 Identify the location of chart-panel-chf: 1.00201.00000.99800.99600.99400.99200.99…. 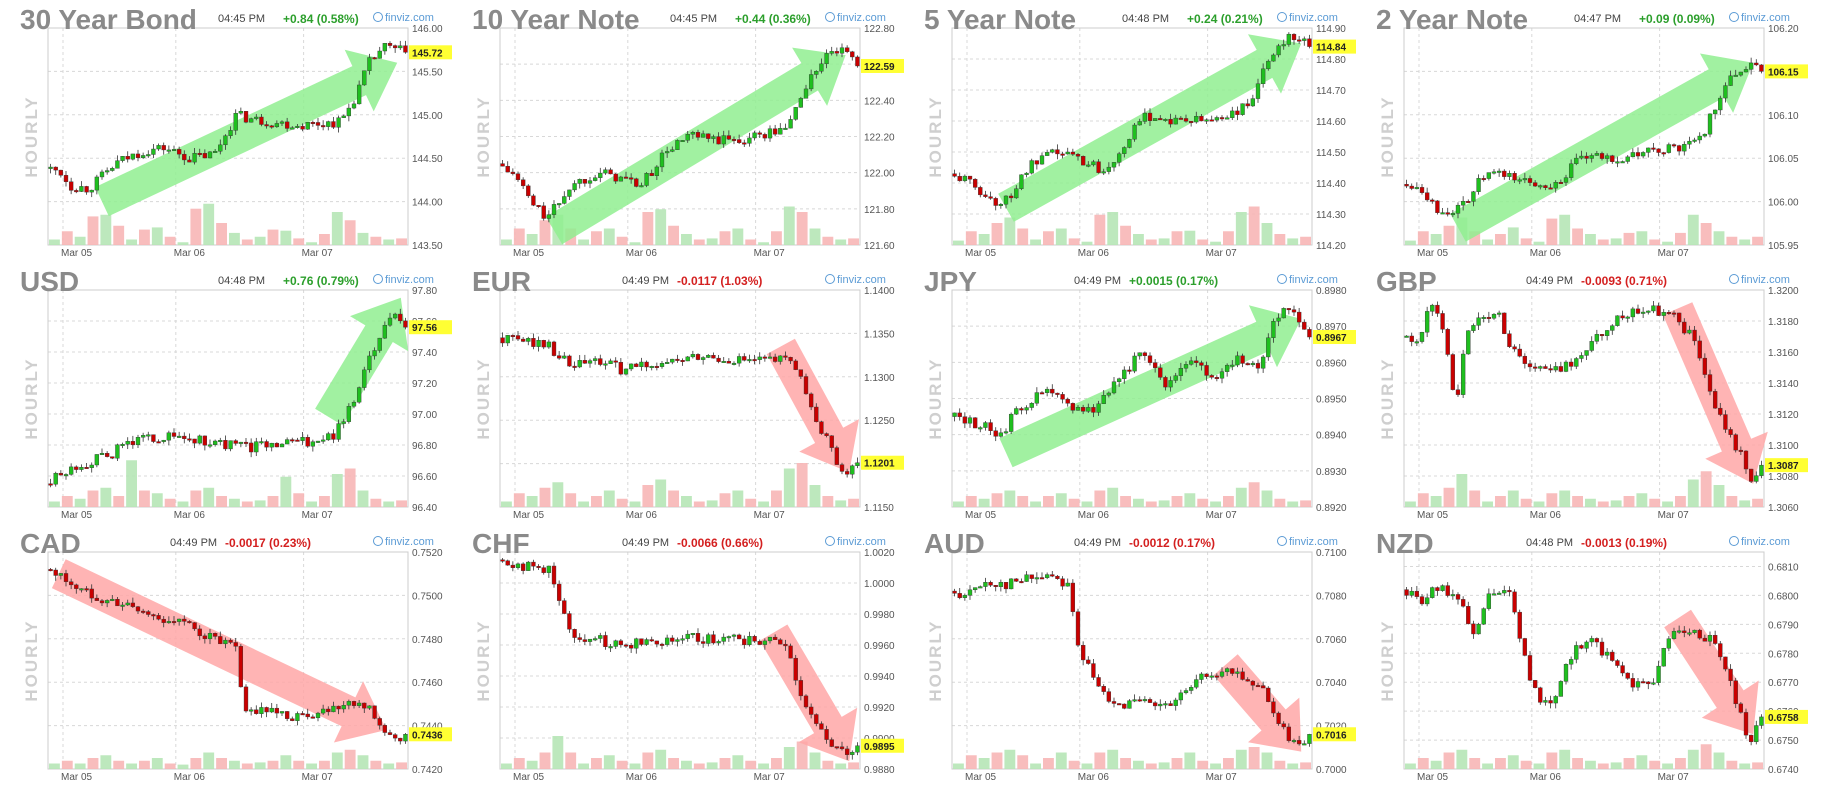
(678, 655).